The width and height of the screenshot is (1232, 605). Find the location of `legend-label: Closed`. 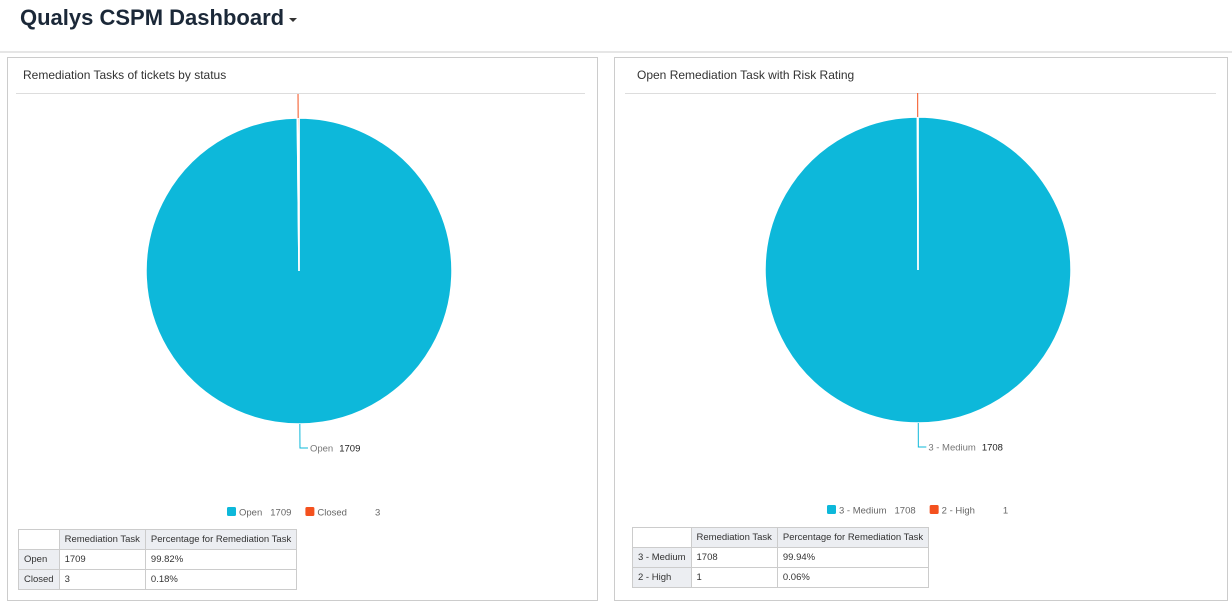

legend-label: Closed is located at coordinates (332, 513).